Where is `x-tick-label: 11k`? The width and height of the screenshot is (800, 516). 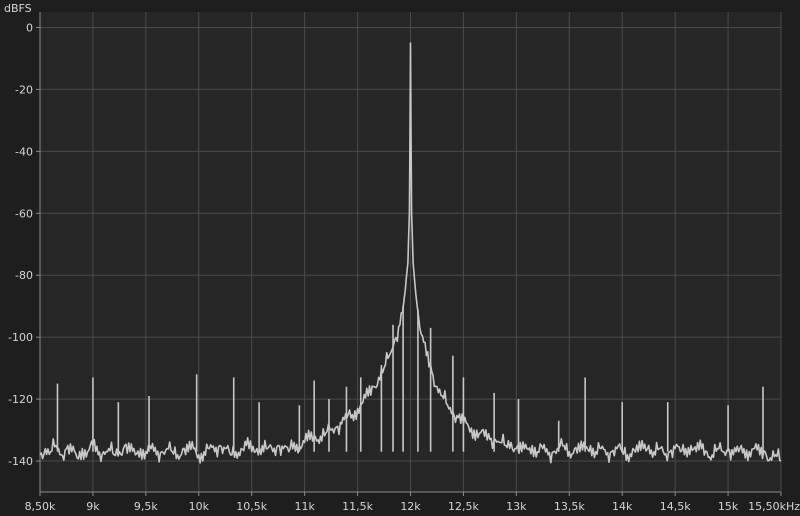 x-tick-label: 11k is located at coordinates (304, 506).